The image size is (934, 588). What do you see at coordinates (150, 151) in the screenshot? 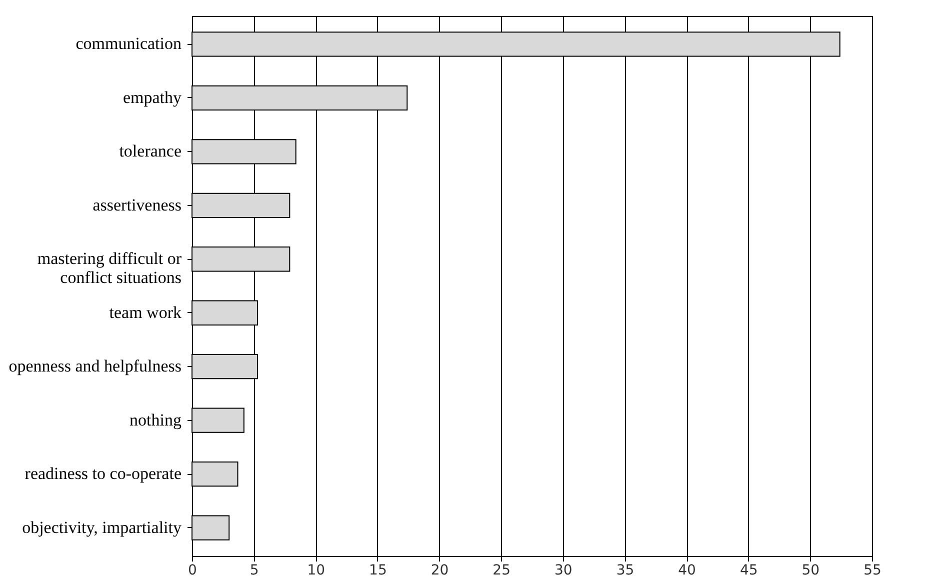
I see `y-tick-label: tolerance` at bounding box center [150, 151].